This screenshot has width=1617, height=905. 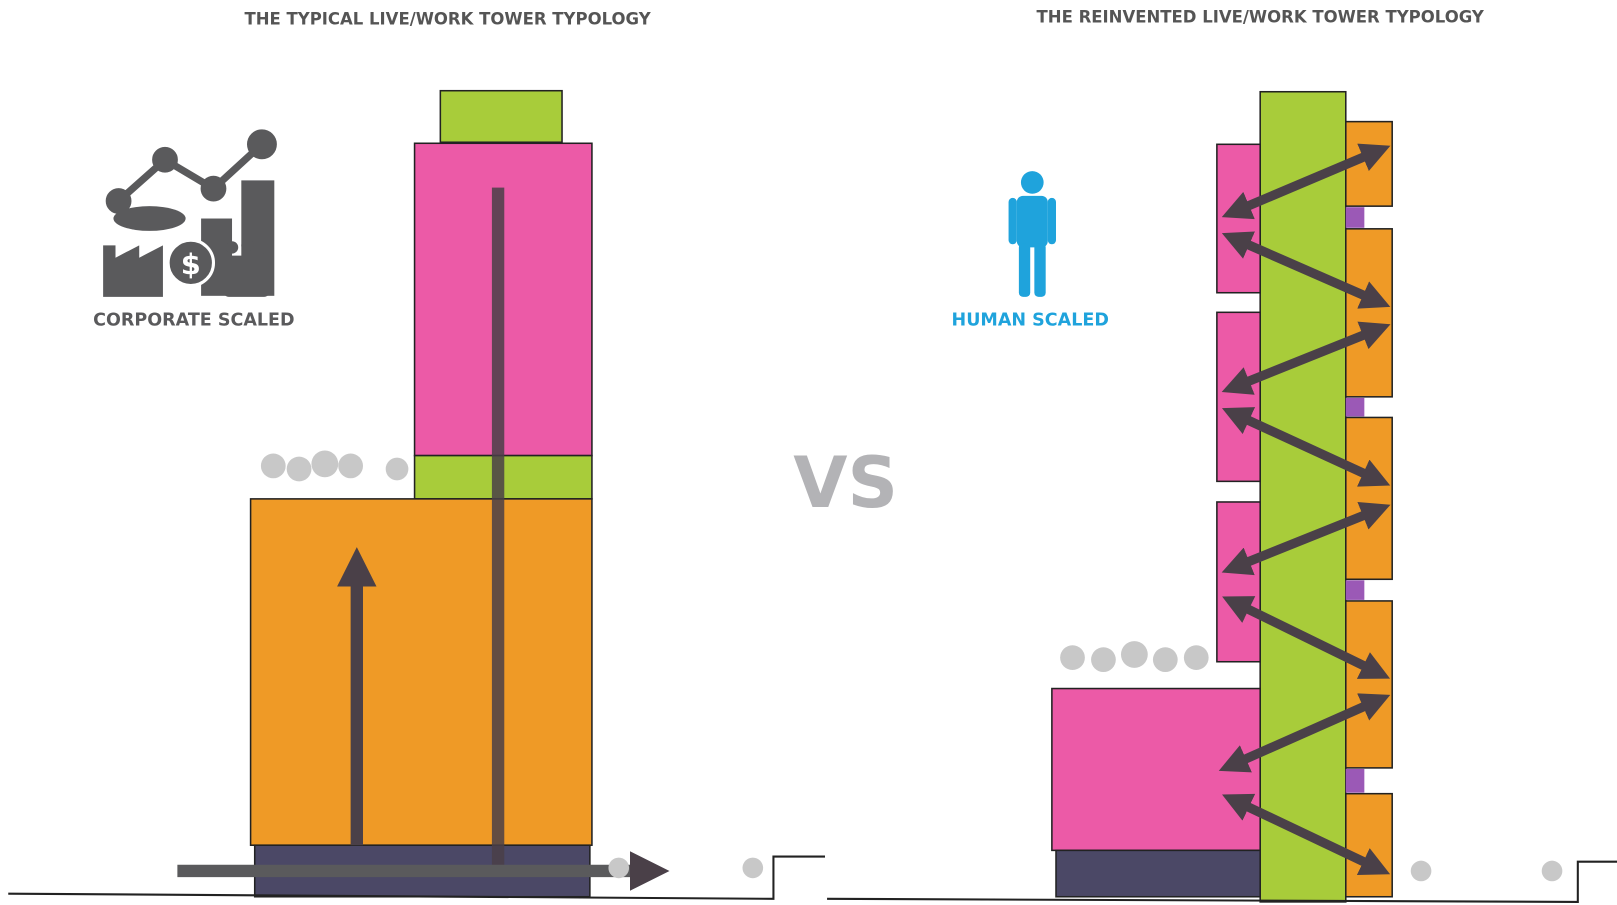 What do you see at coordinates (416, 877) in the screenshot?
I see `left-ground` at bounding box center [416, 877].